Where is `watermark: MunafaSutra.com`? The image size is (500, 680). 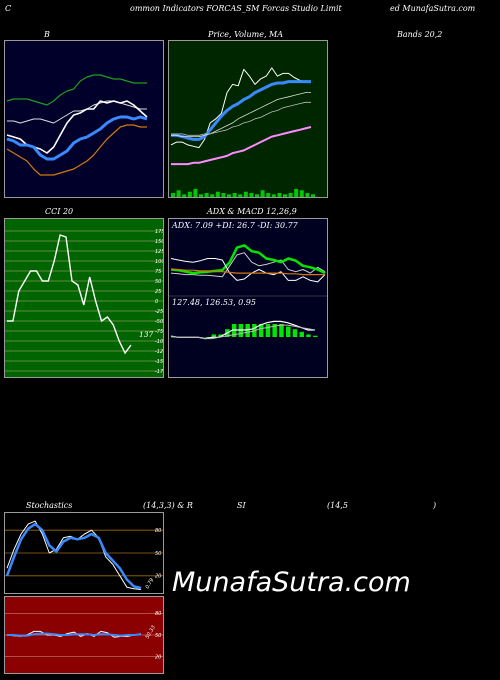
watermark: MunafaSutra.com is located at coordinates (291, 582).